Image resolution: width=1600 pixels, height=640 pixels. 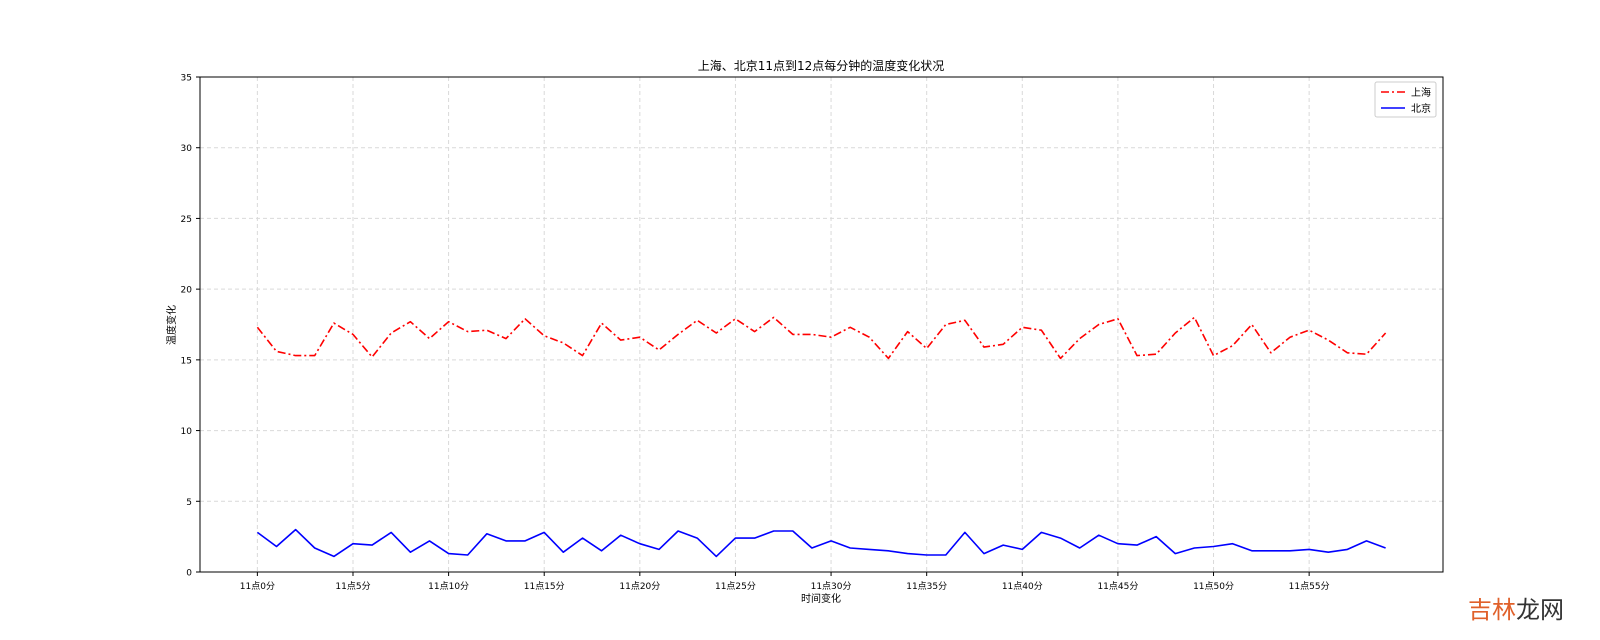 I want to click on x-tick-label: 11点35分, so click(x=926, y=586).